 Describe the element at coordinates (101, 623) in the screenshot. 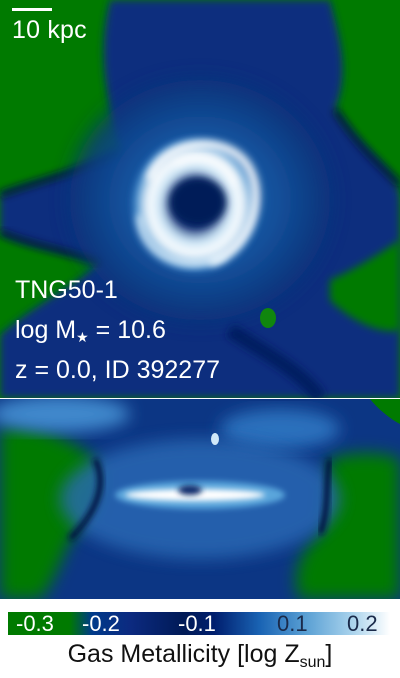

I see `colorbar-tick: -0.2` at that location.